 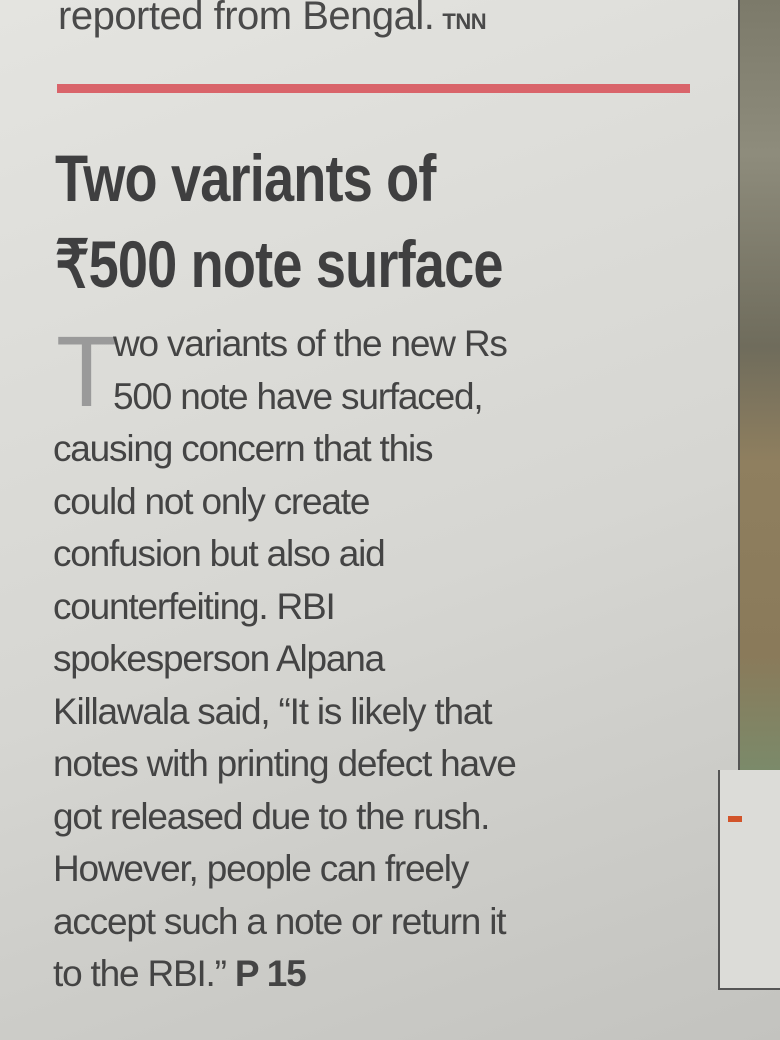 I want to click on previous-story-text: reported from Bengal., so click(x=246, y=19).